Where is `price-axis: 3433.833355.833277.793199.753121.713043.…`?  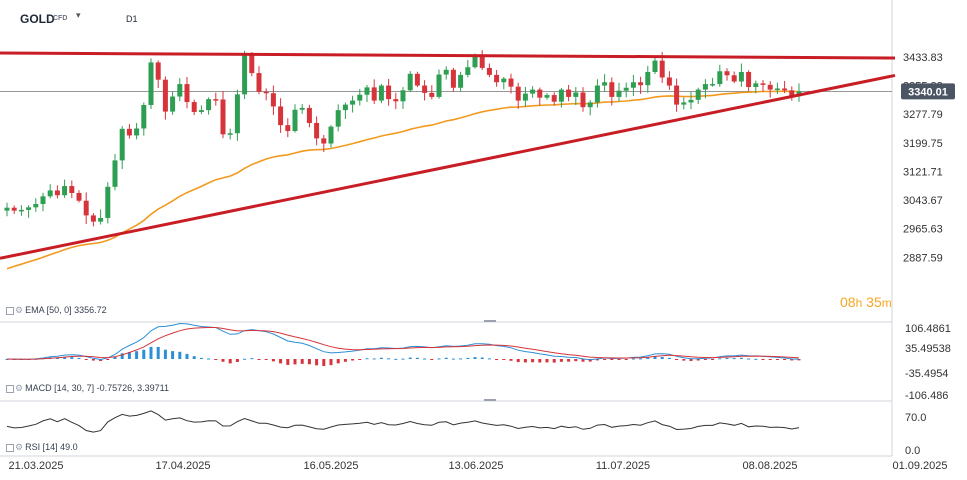
price-axis: 3433.833355.833277.793199.753121.713043.… is located at coordinates (923, 158).